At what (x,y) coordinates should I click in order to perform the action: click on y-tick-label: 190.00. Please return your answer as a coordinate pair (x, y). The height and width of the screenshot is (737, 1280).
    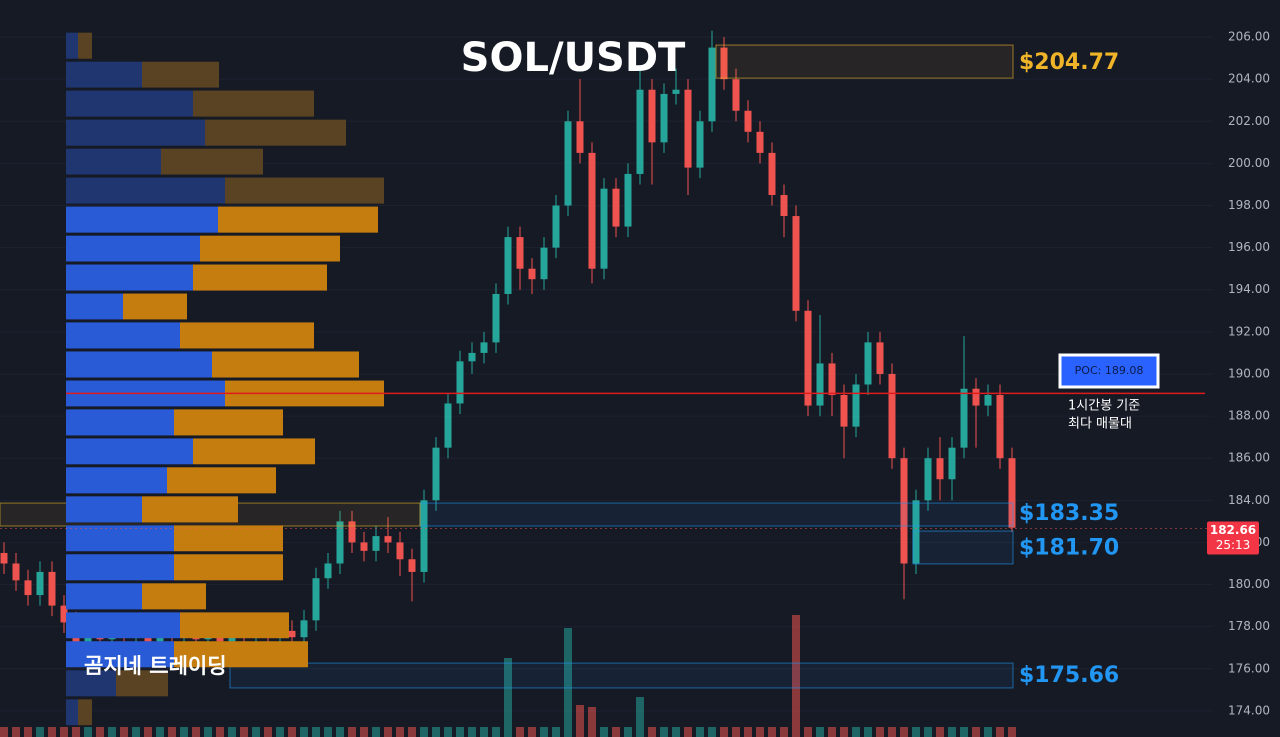
    Looking at the image, I should click on (1249, 373).